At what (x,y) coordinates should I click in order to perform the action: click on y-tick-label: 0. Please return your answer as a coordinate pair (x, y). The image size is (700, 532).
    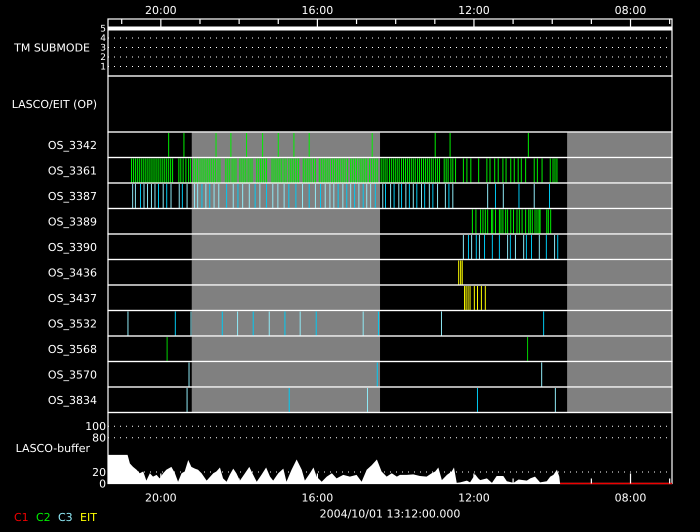
    Looking at the image, I should click on (102, 483).